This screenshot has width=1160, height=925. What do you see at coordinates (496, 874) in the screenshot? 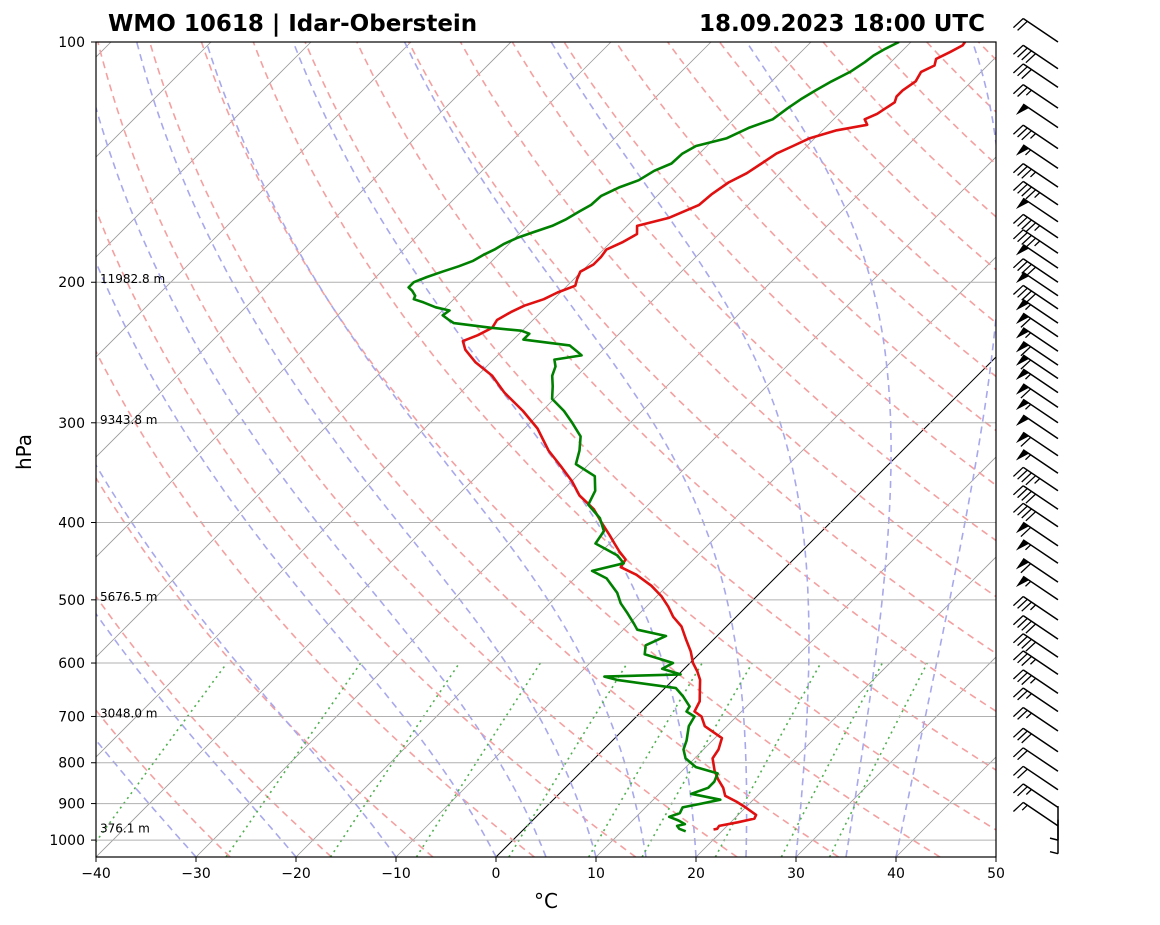
I see `x-tick-label: 0` at bounding box center [496, 874].